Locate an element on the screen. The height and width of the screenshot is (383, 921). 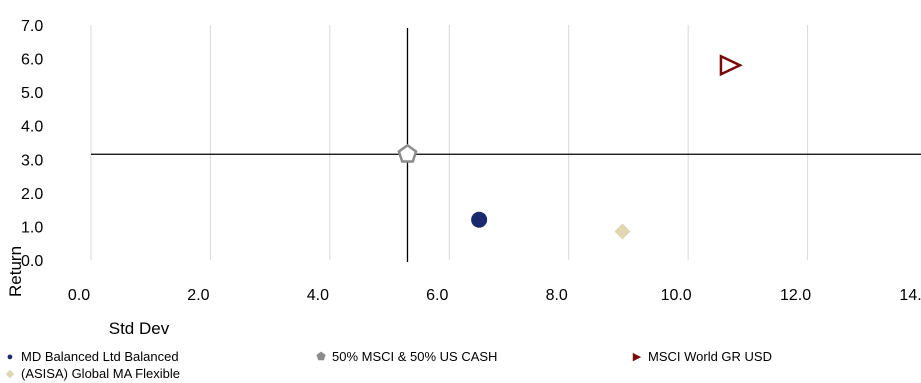
y-tick-label: 7.0 is located at coordinates (32, 26).